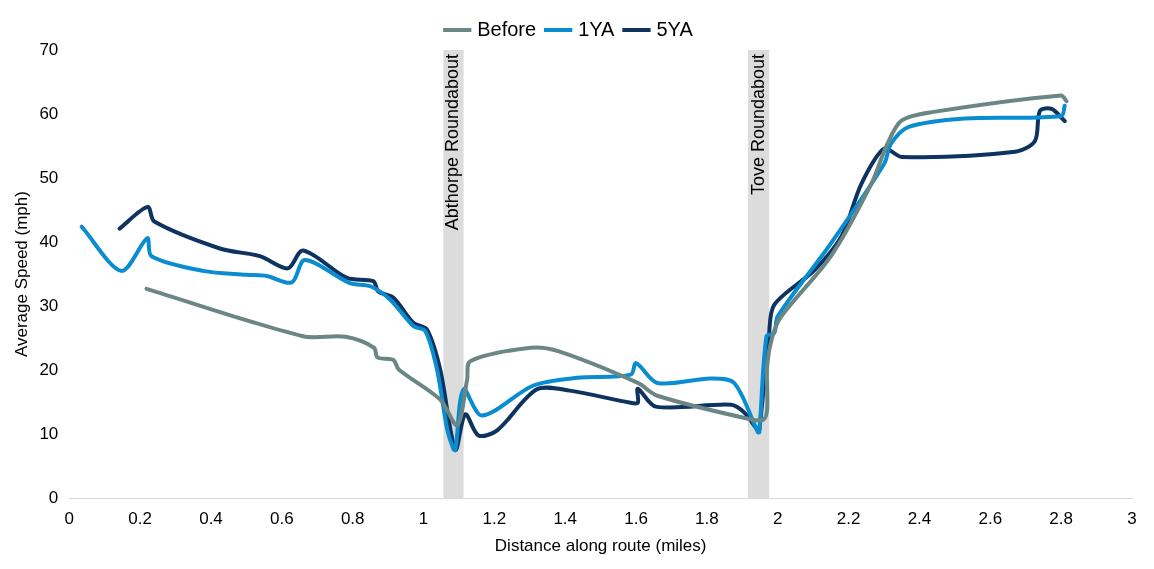 This screenshot has width=1154, height=569. I want to click on y-tick-label: 20, so click(49, 369).